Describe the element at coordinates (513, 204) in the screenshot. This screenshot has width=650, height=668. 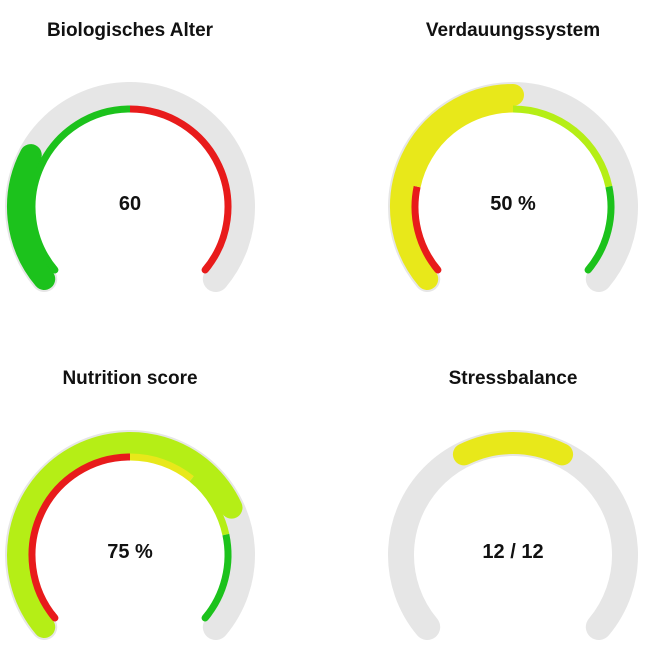
I see `gauge-value-label: 50 %` at that location.